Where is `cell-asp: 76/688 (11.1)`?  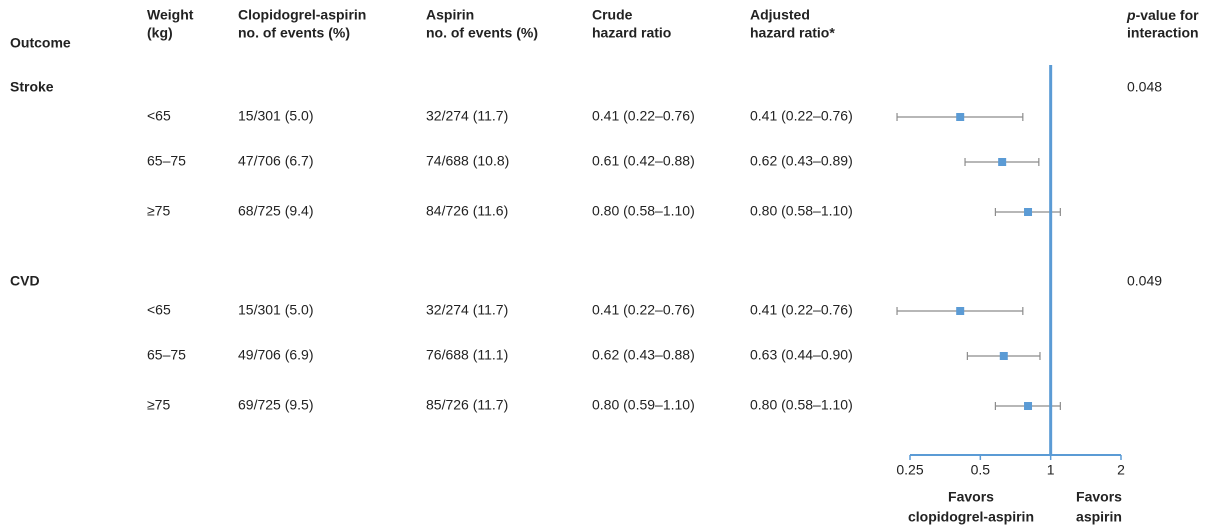
cell-asp: 76/688 (11.1) is located at coordinates (467, 355).